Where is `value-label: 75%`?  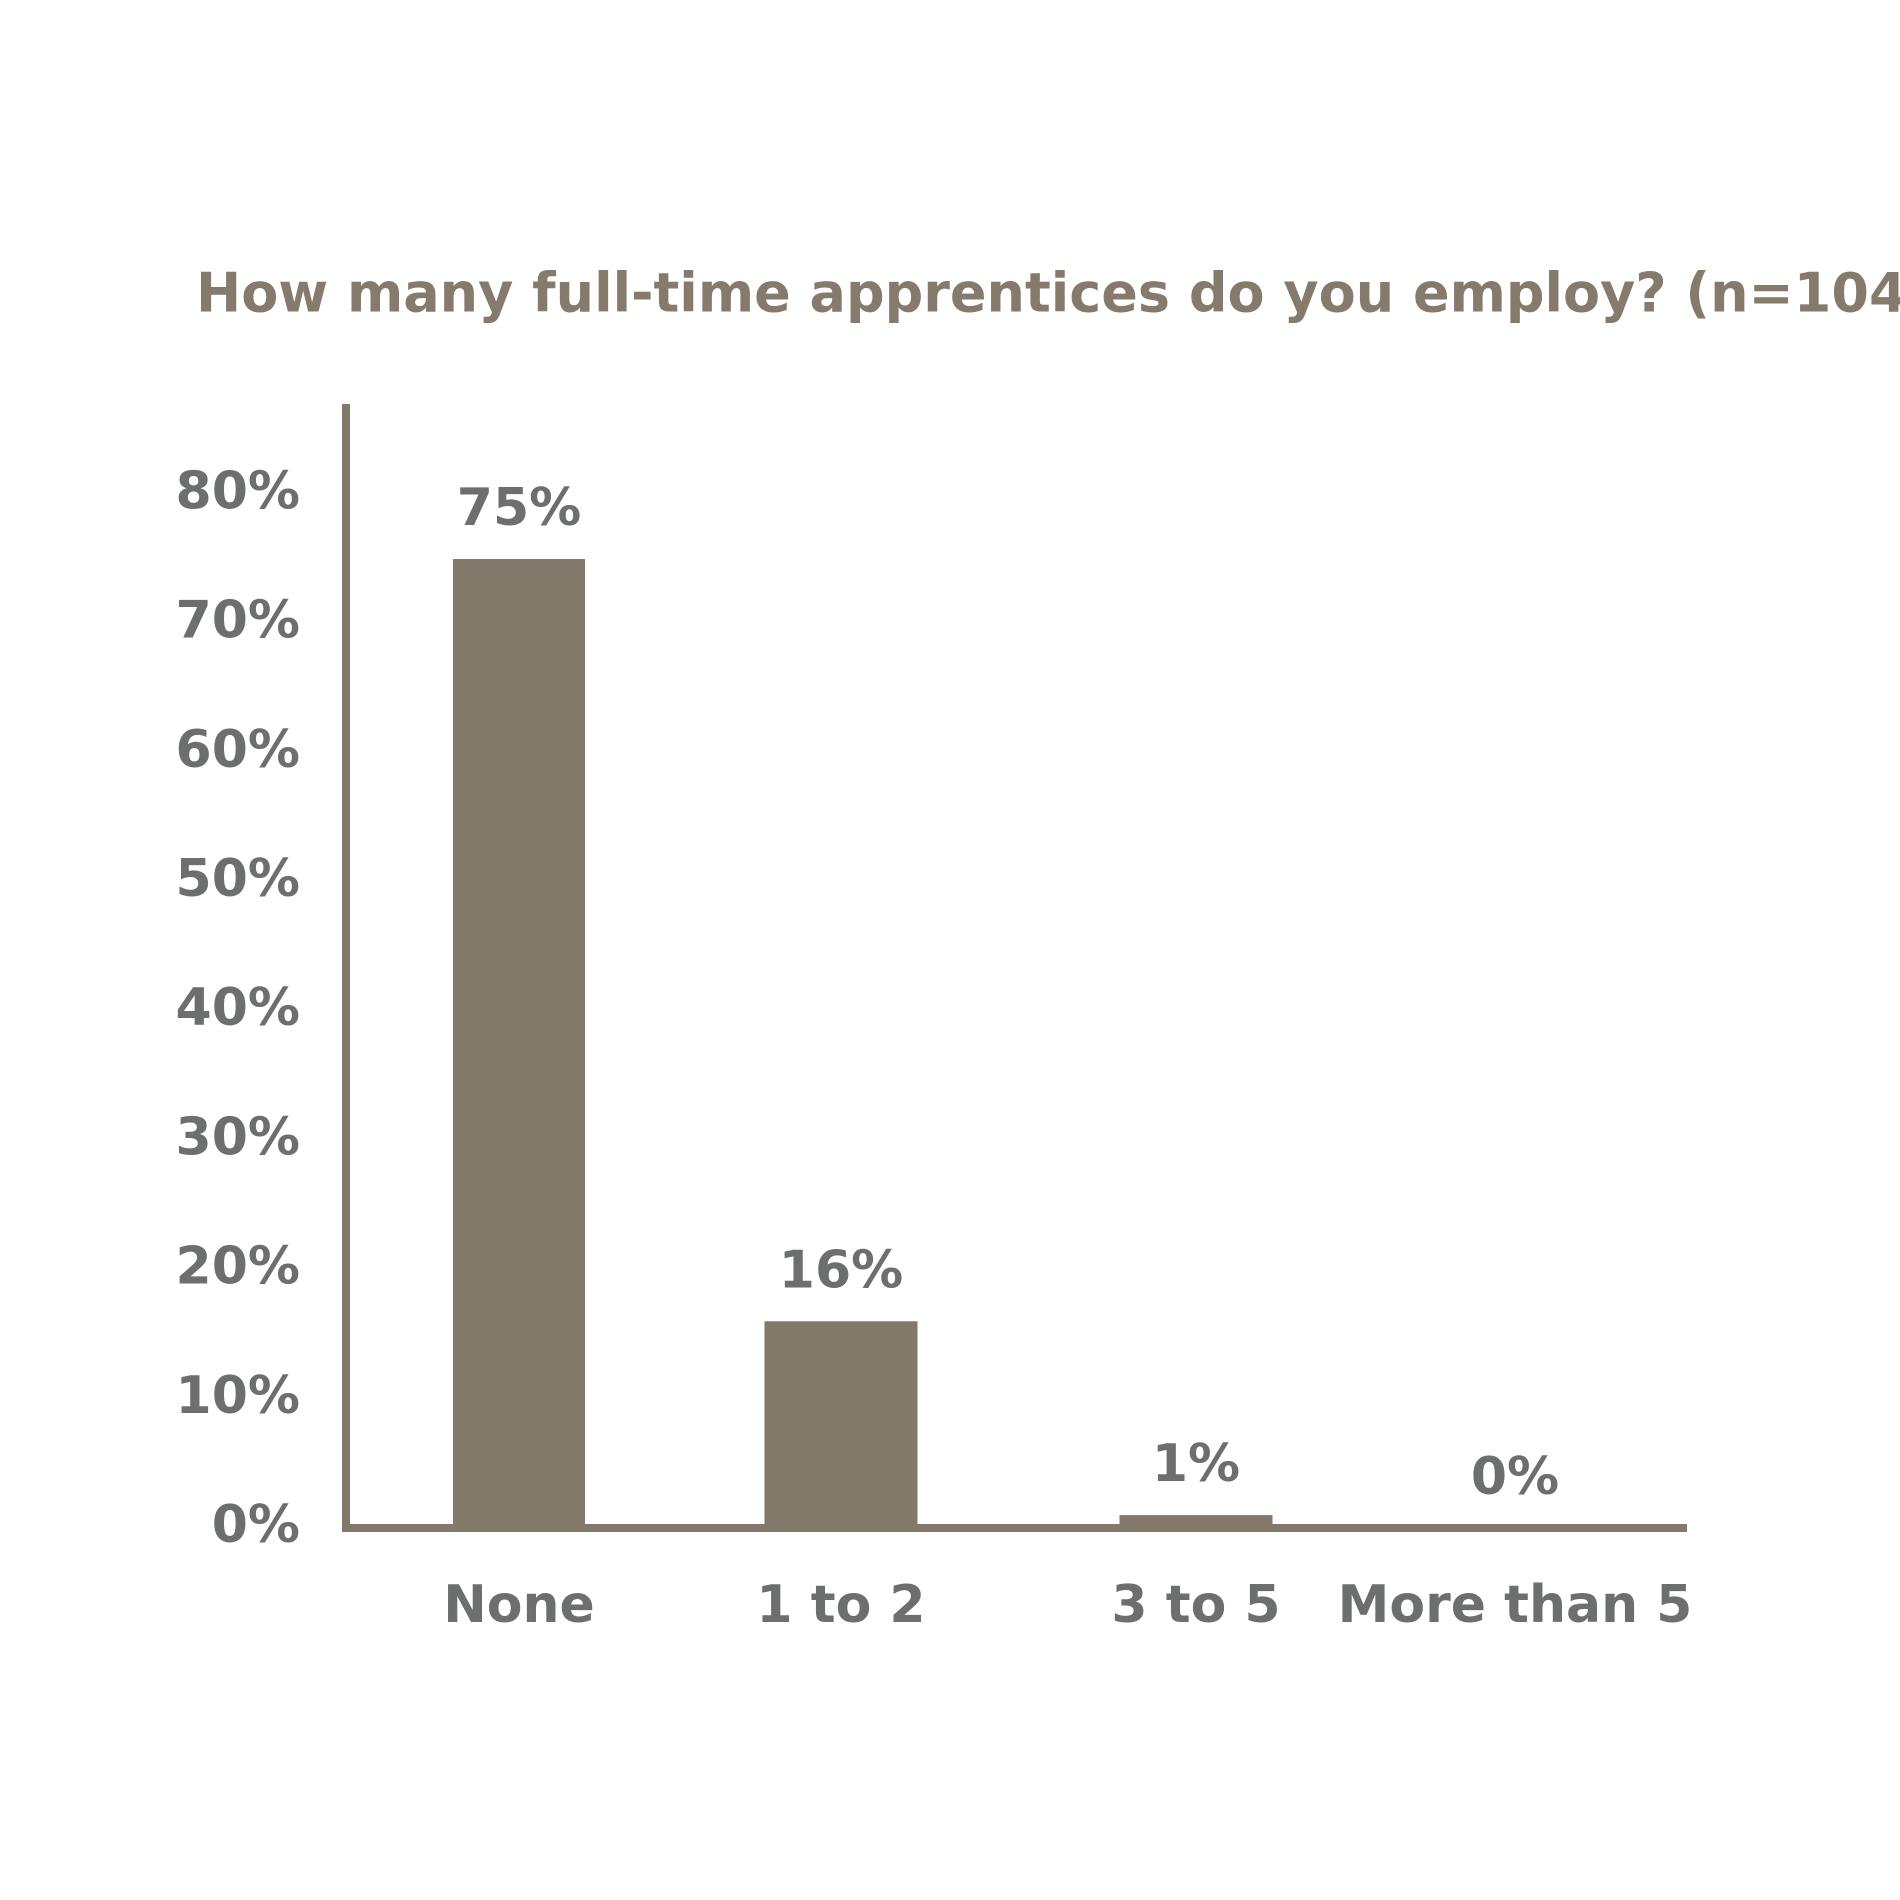 value-label: 75% is located at coordinates (519, 508).